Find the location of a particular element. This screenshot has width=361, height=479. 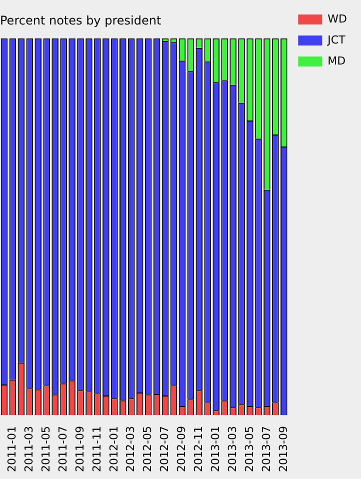

x-tick-label: 2012-01 is located at coordinates (113, 449).